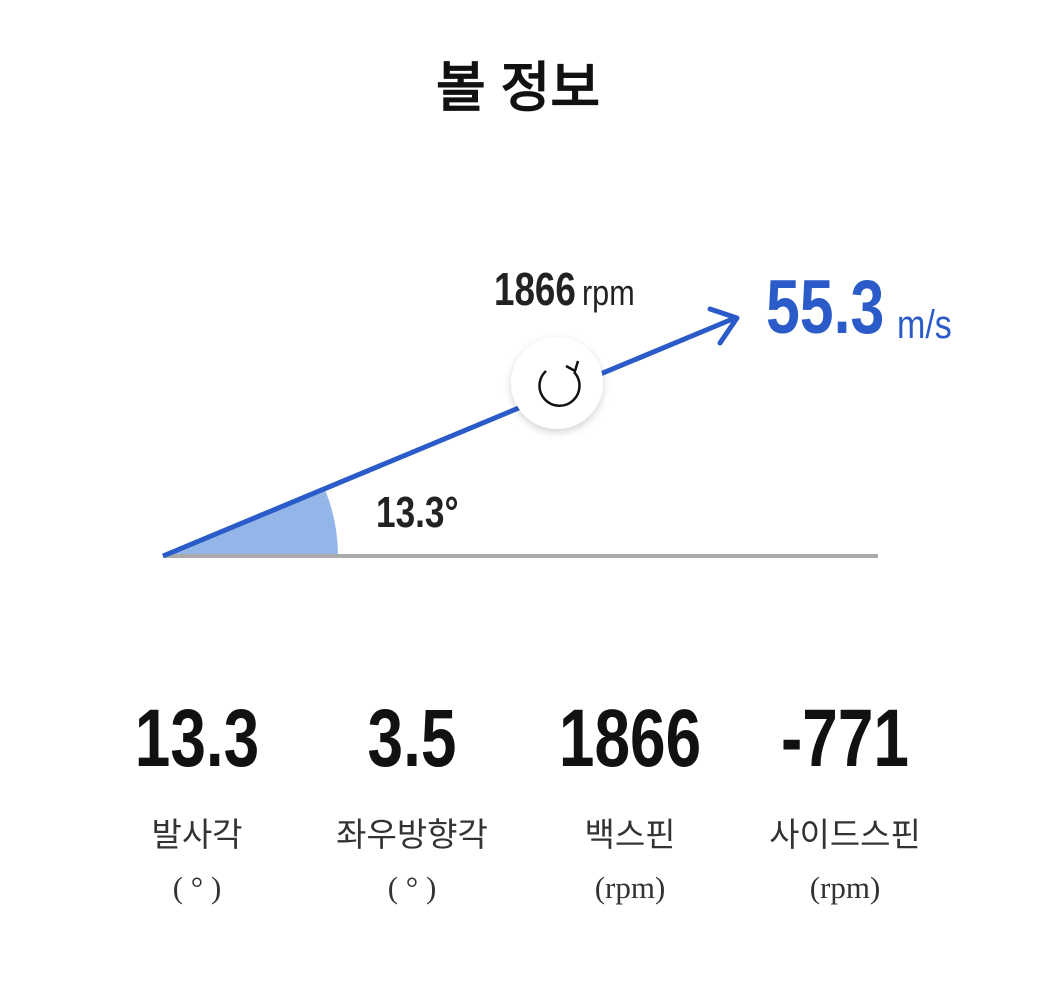 The image size is (1060, 994). I want to click on stat-value: 3.5, so click(412, 737).